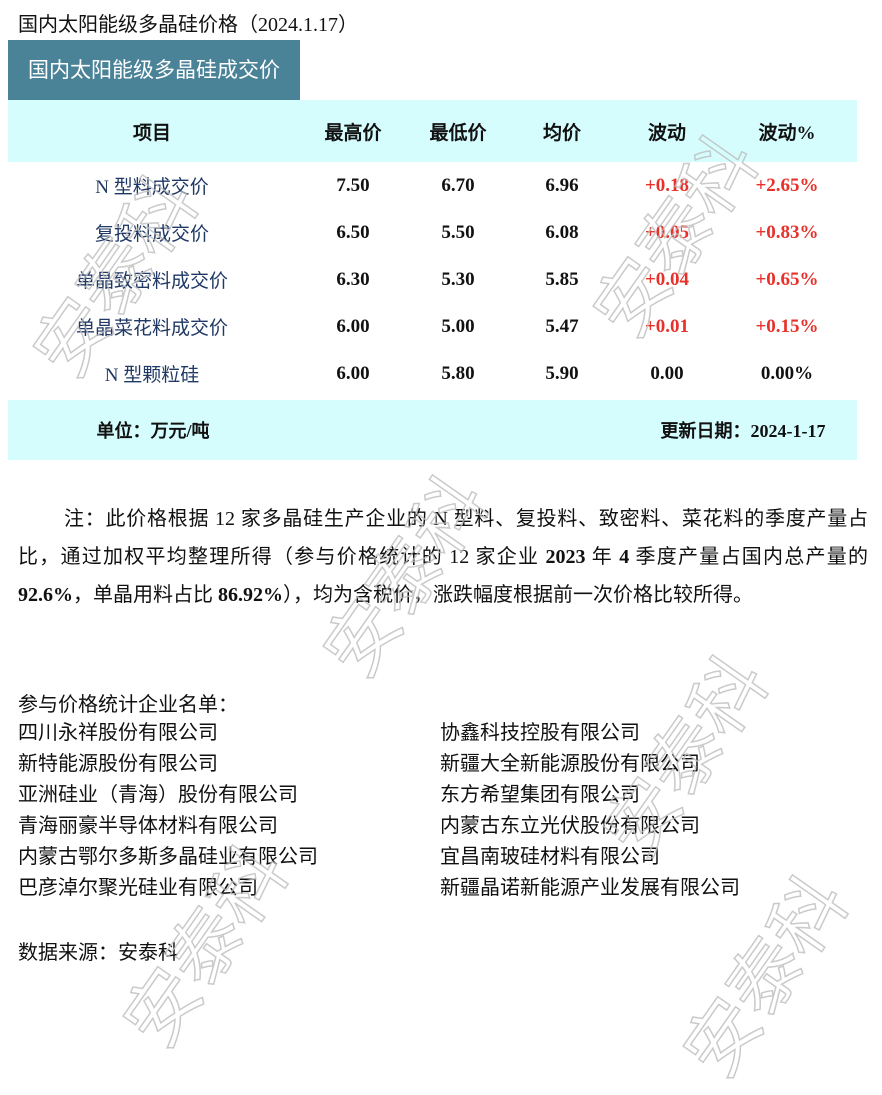  Describe the element at coordinates (787, 373) in the screenshot. I see `cell-pct: 0.00%` at that location.